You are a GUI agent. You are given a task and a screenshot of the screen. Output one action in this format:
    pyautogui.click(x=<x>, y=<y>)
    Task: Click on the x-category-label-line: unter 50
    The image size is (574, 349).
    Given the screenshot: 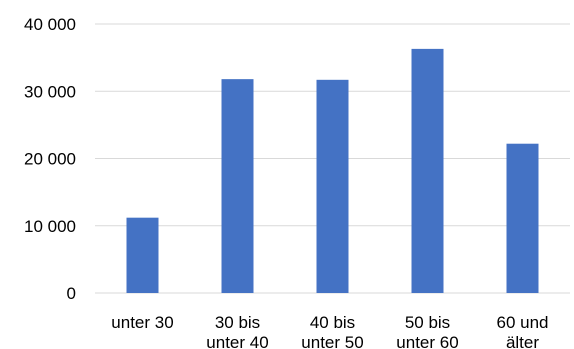 What is the action you would take?
    pyautogui.click(x=332, y=341)
    